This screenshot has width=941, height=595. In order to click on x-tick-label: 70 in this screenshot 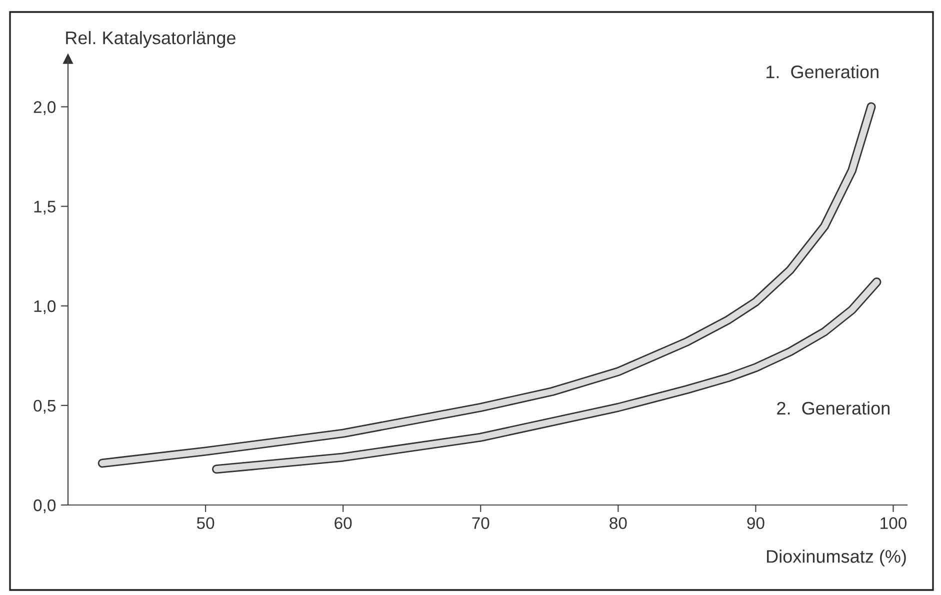, I will do `click(481, 523)`.